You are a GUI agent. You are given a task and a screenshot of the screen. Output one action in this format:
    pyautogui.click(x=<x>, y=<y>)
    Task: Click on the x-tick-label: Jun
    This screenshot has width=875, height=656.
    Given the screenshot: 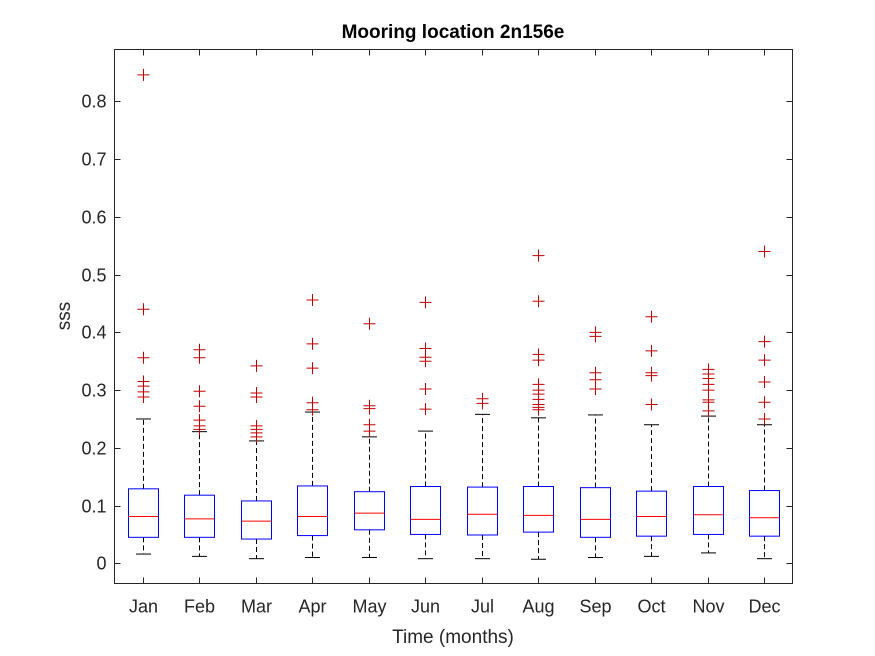 What is the action you would take?
    pyautogui.click(x=425, y=607)
    